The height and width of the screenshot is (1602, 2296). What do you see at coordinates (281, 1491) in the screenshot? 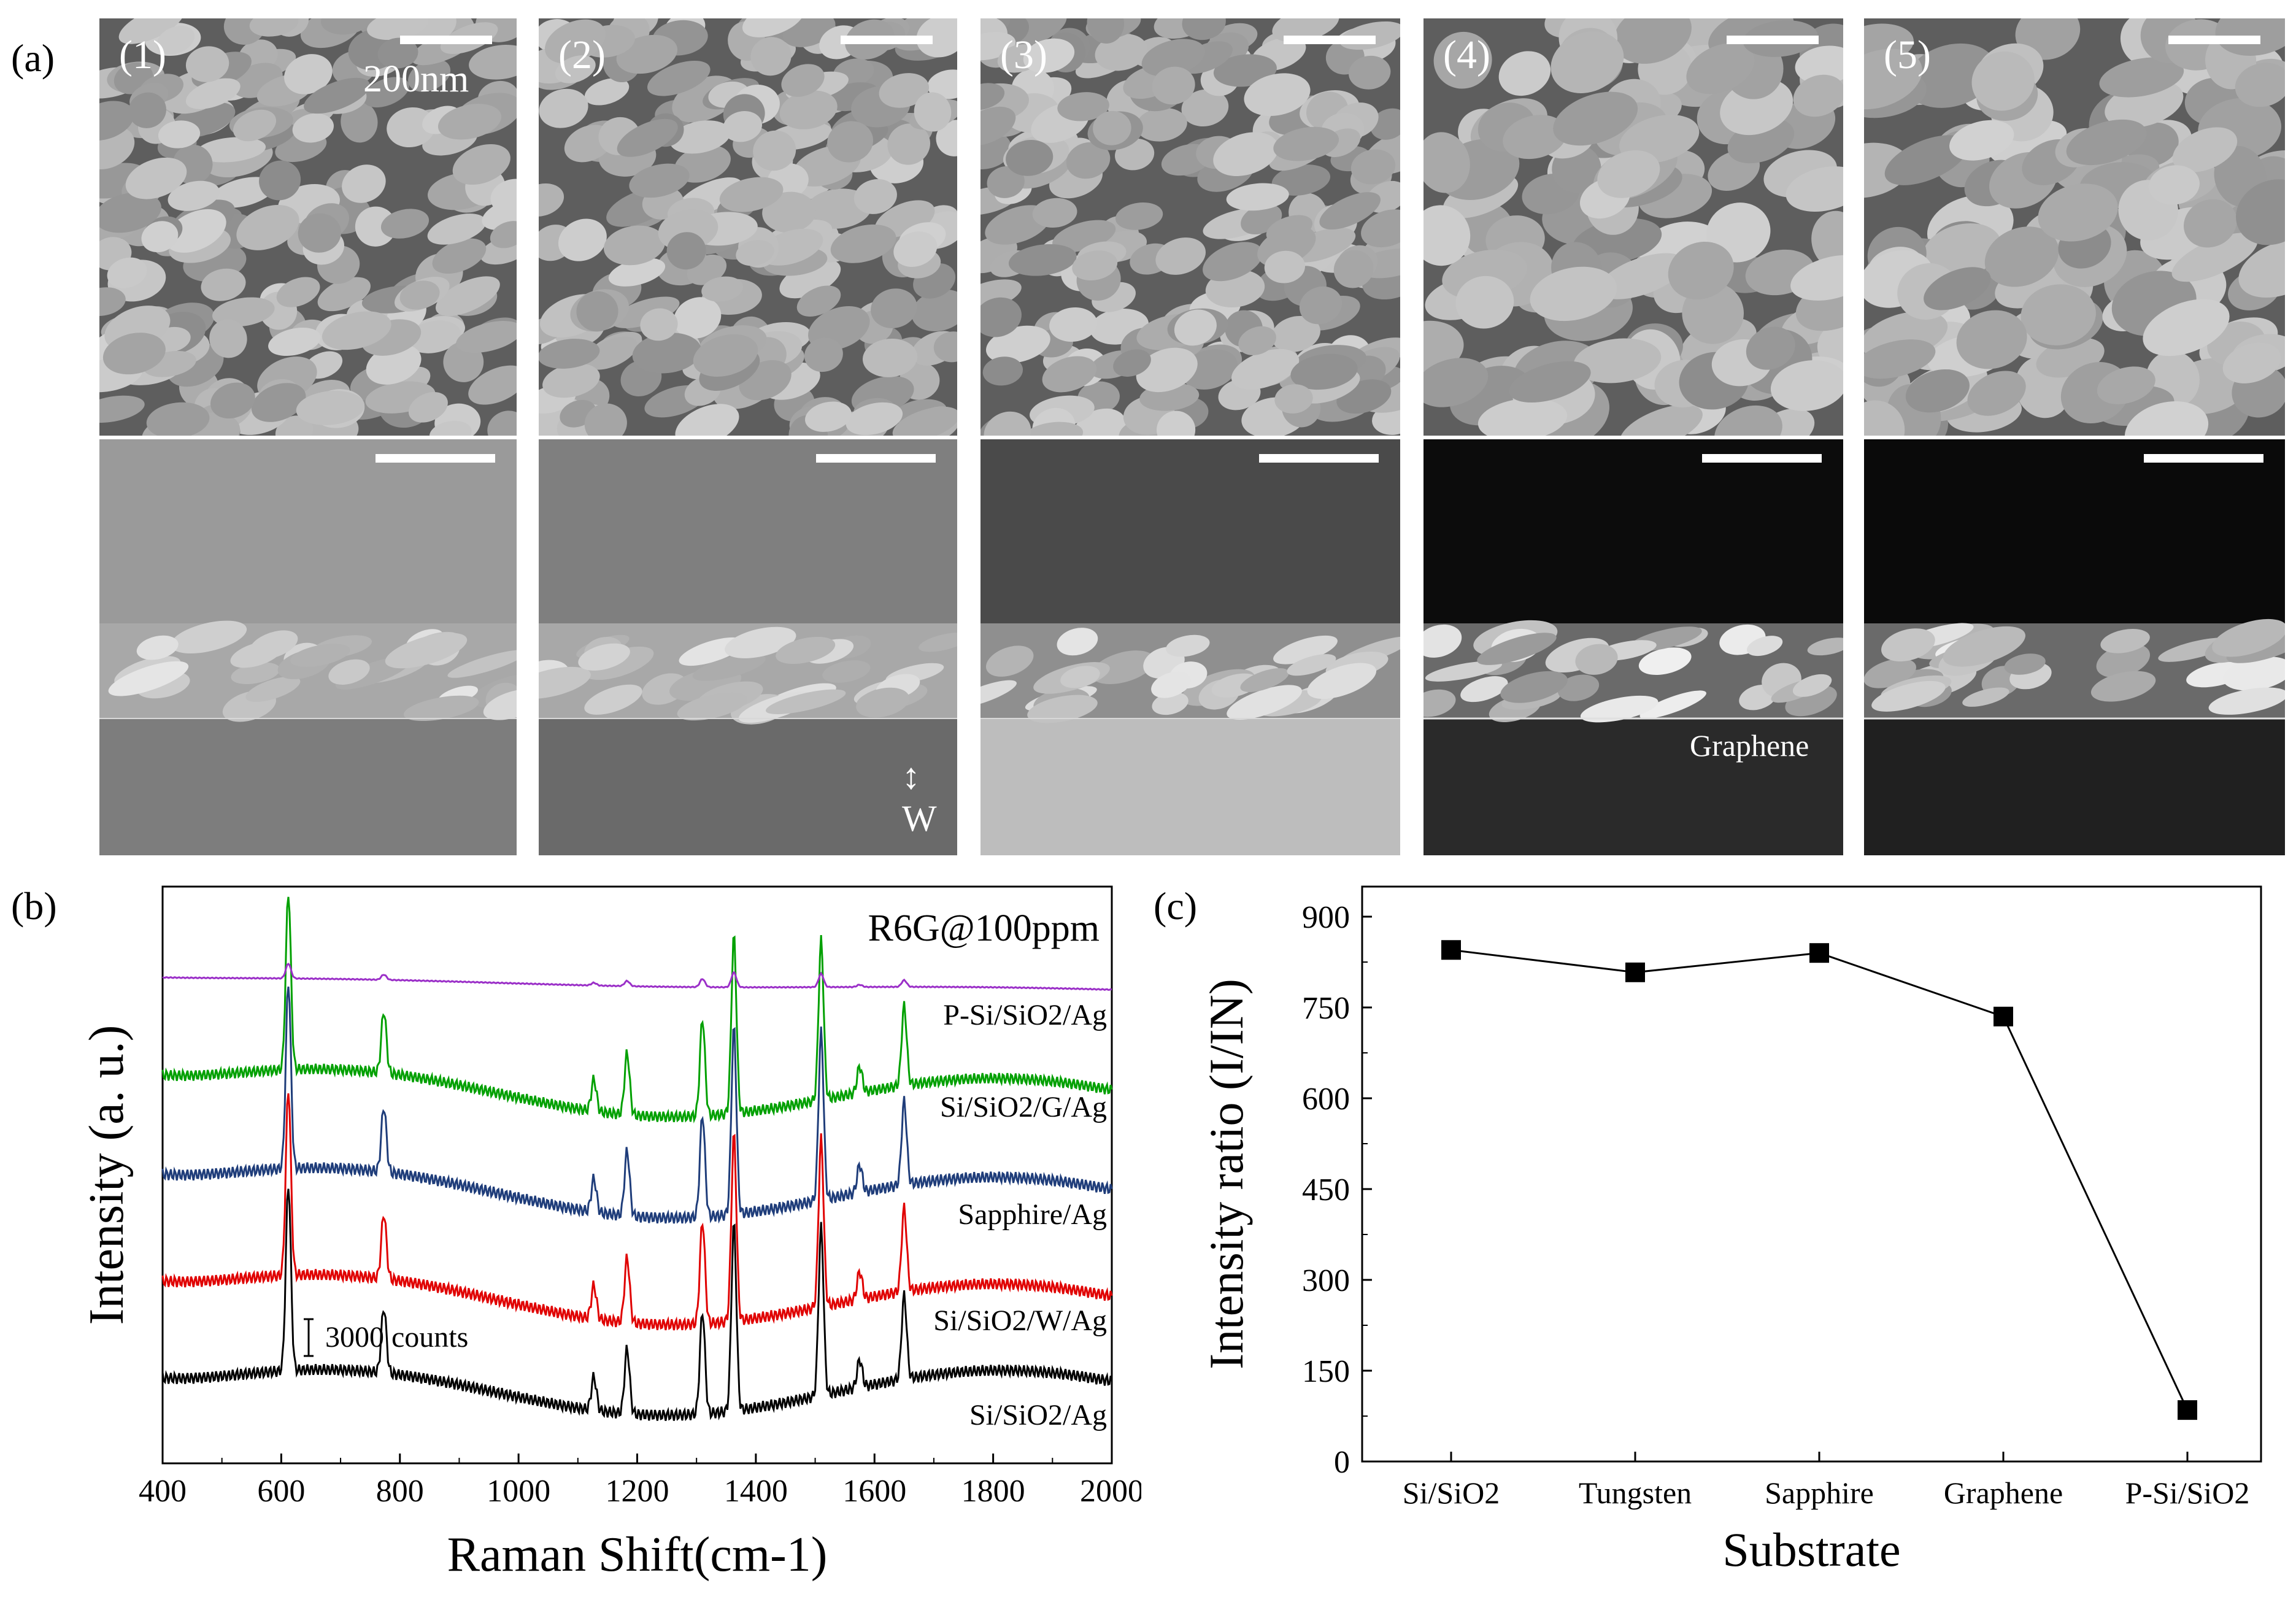
I see `x-tick-label: 600` at bounding box center [281, 1491].